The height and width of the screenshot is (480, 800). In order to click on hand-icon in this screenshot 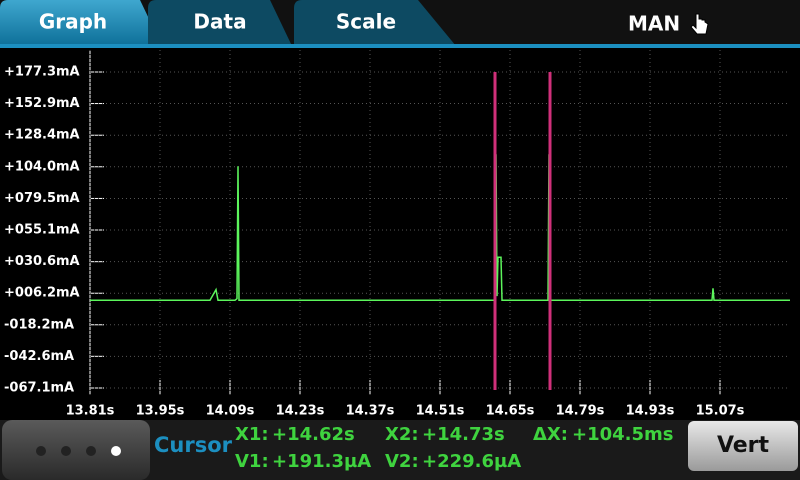, I will do `click(699, 24)`.